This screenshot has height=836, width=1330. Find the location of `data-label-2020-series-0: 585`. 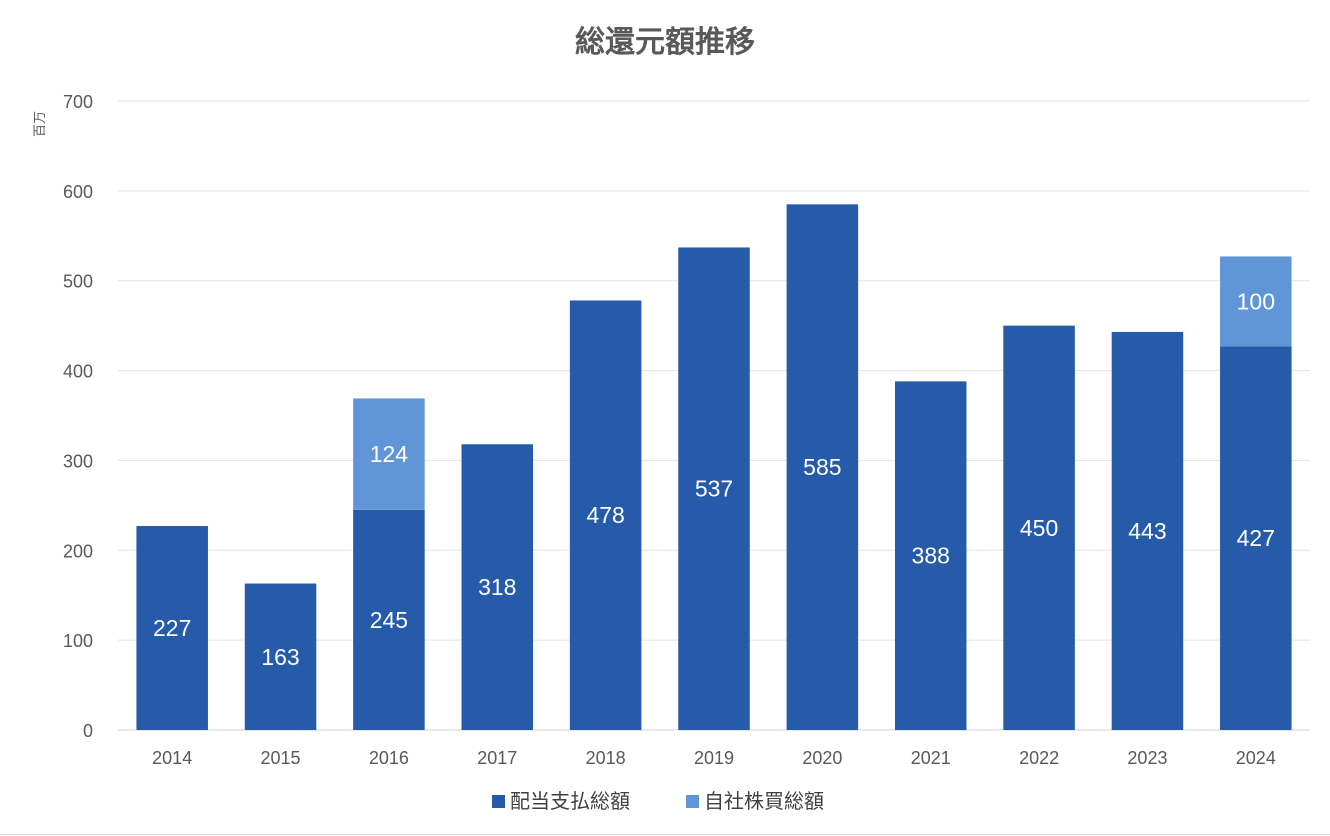

data-label-2020-series-0: 585 is located at coordinates (822, 467).